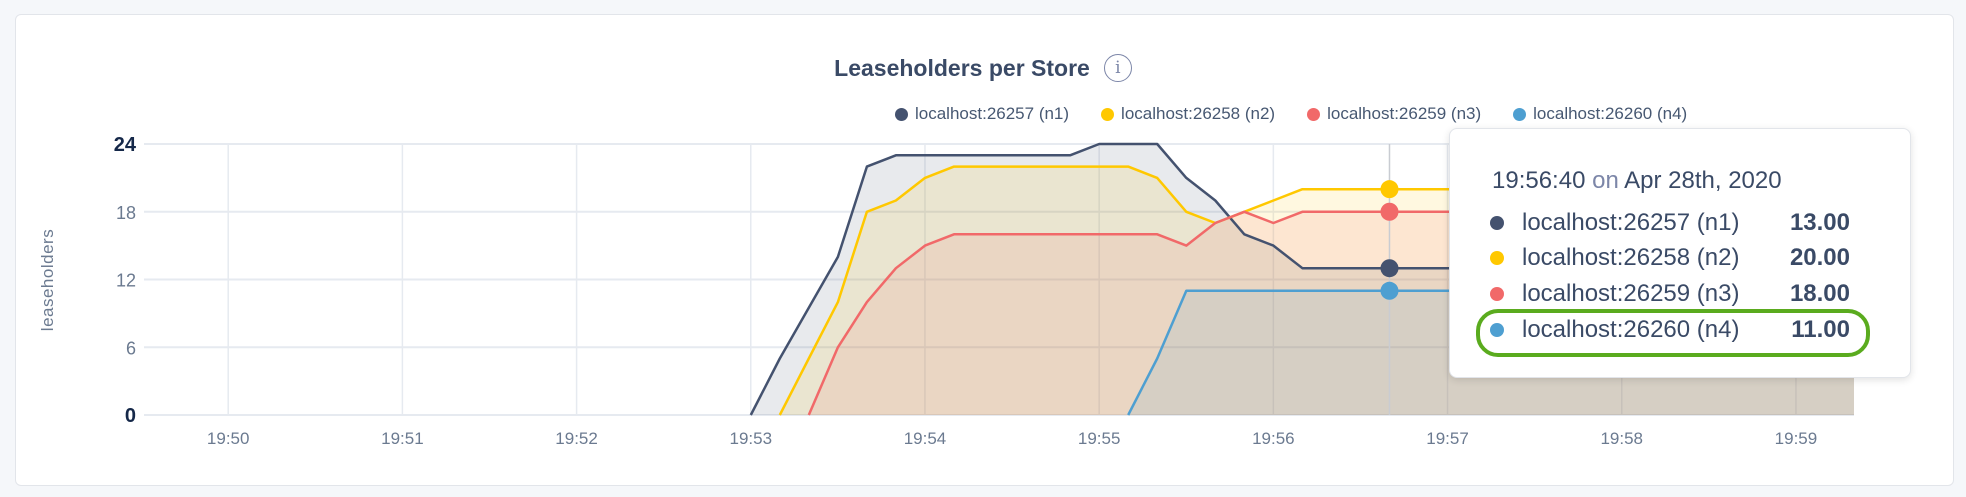  I want to click on y-tick-label: 6, so click(131, 348).